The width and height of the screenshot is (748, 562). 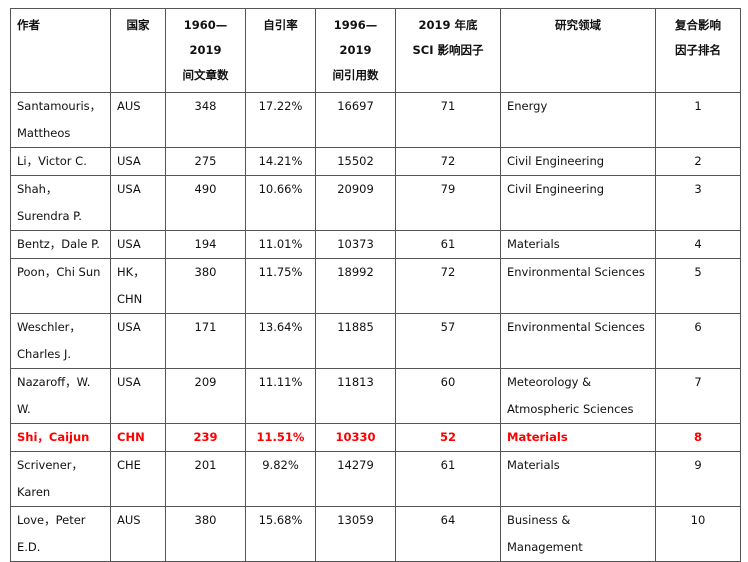 I want to click on table-cell: 11813, so click(x=355, y=396).